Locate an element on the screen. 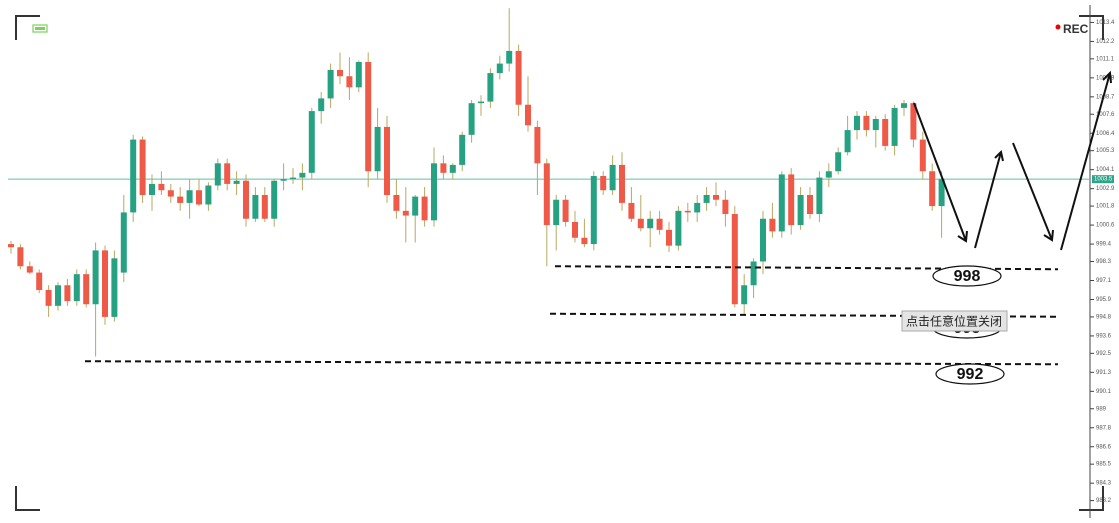  tooltip-box is located at coordinates (954, 321).